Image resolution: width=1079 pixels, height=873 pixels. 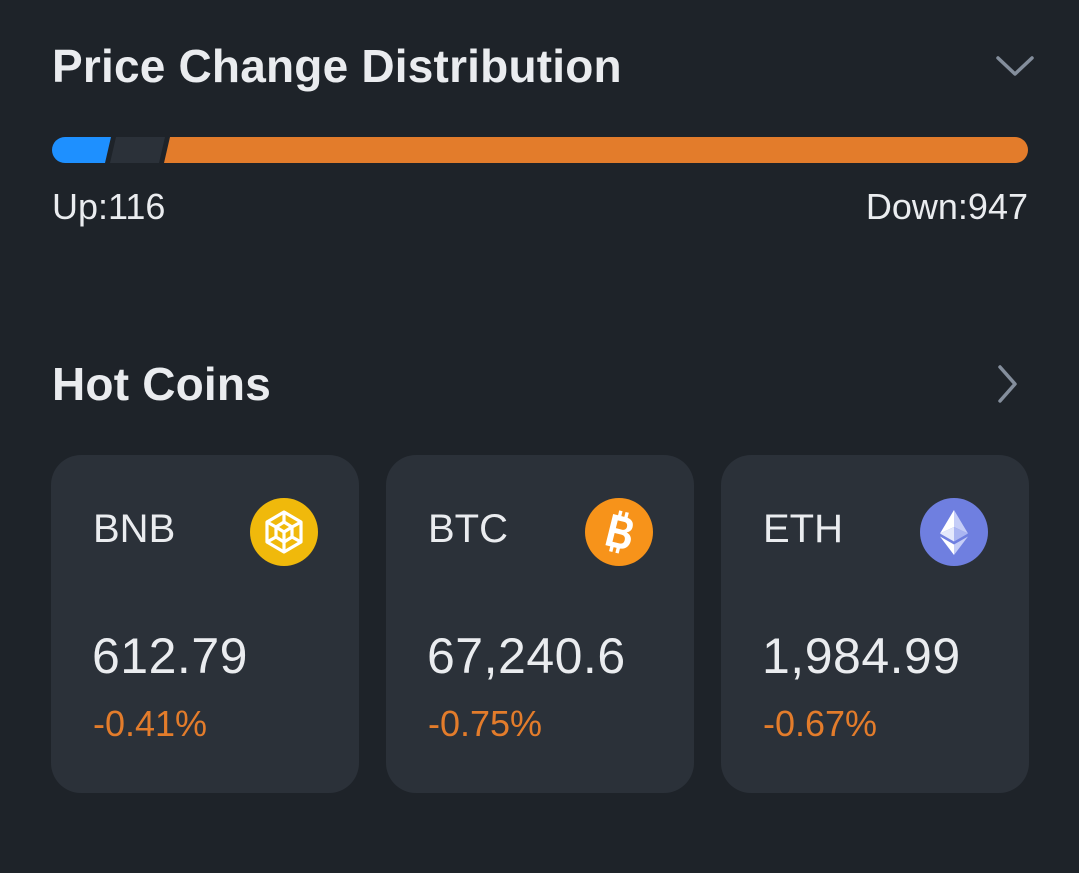 What do you see at coordinates (109, 206) in the screenshot?
I see `up-count-label: Up:116` at bounding box center [109, 206].